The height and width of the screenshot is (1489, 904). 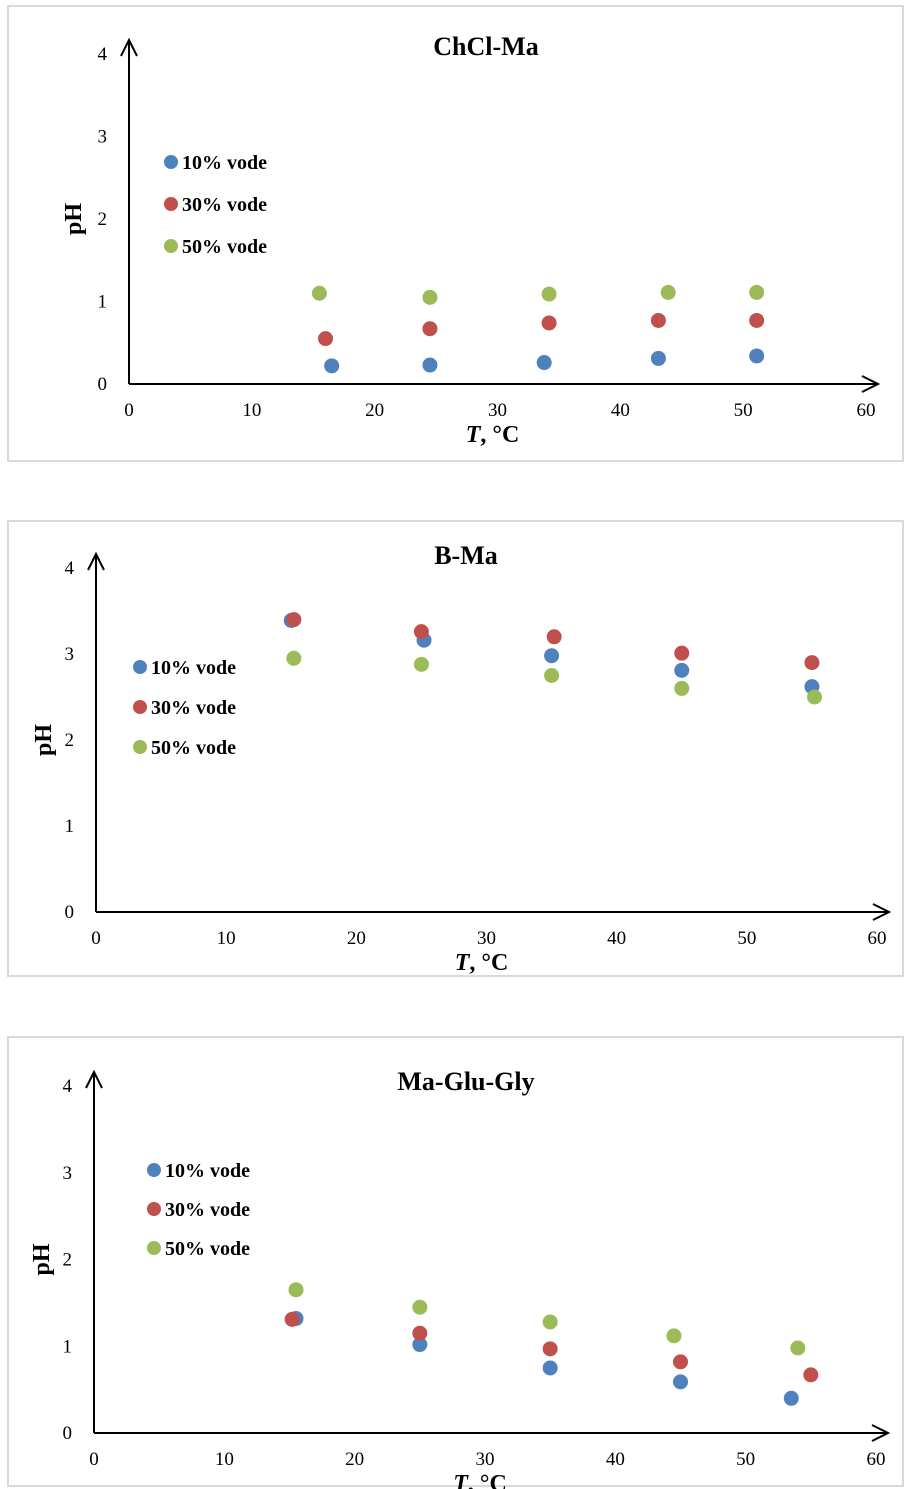 What do you see at coordinates (485, 46) in the screenshot?
I see `chart-title: ChCl-Ma` at bounding box center [485, 46].